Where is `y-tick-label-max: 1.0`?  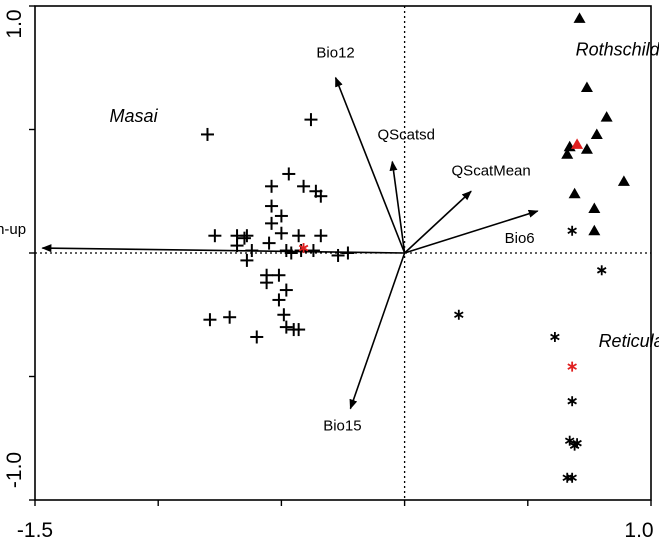
y-tick-label-max: 1.0 is located at coordinates (14, 23).